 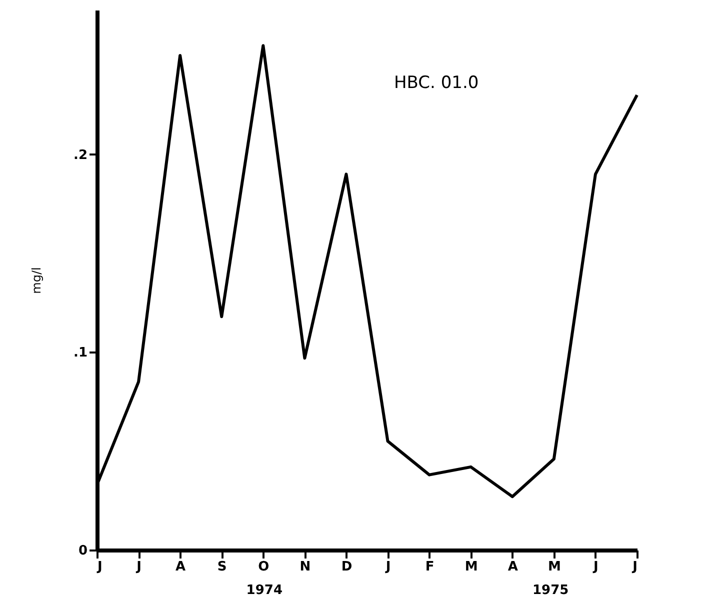 I want to click on y-axis-title: mg/l, so click(x=37, y=280).